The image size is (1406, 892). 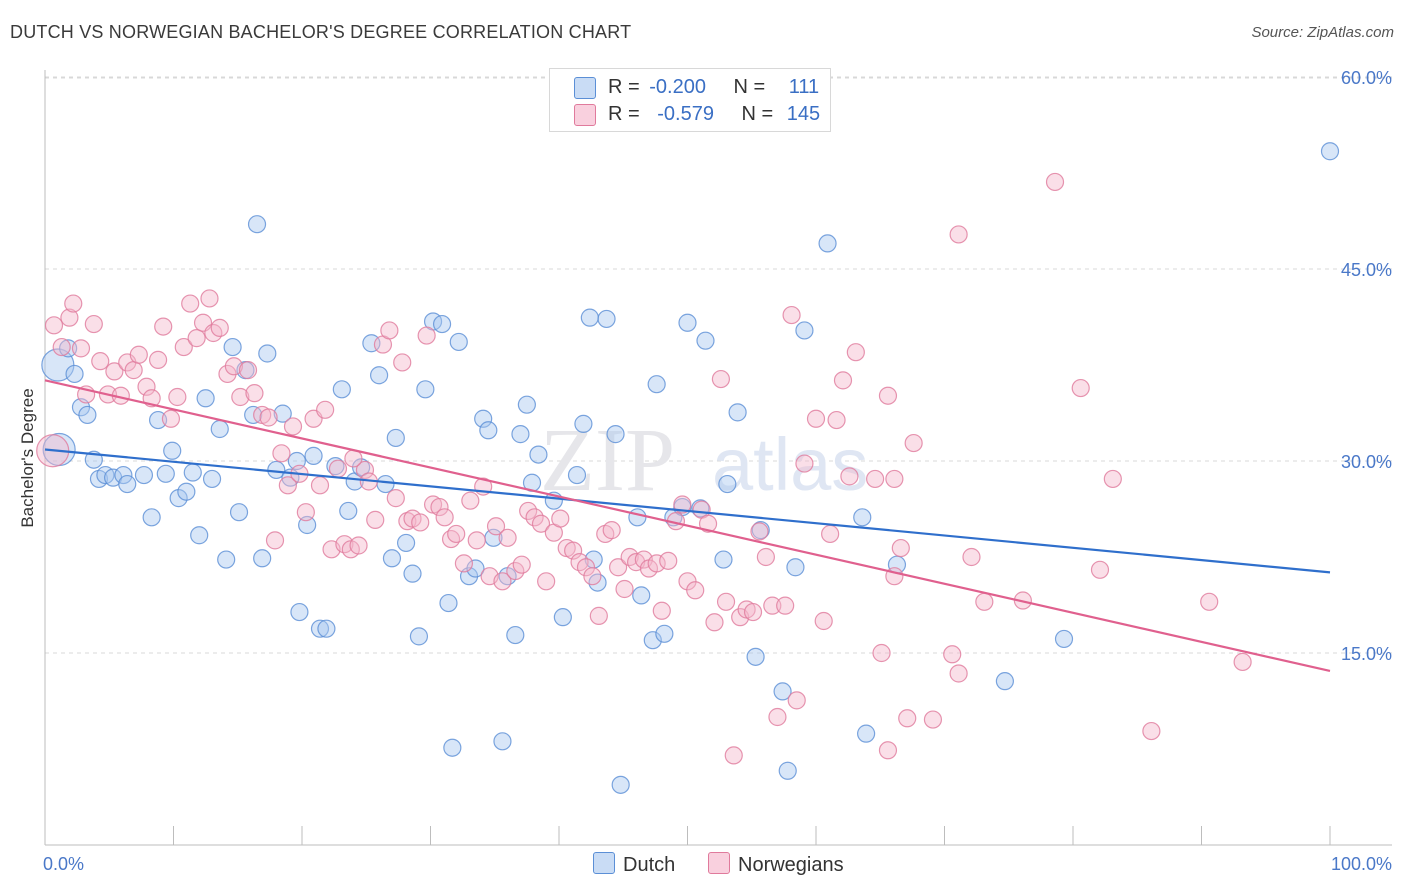 I want to click on bottom-norwegian-swatch, so click(x=719, y=863).